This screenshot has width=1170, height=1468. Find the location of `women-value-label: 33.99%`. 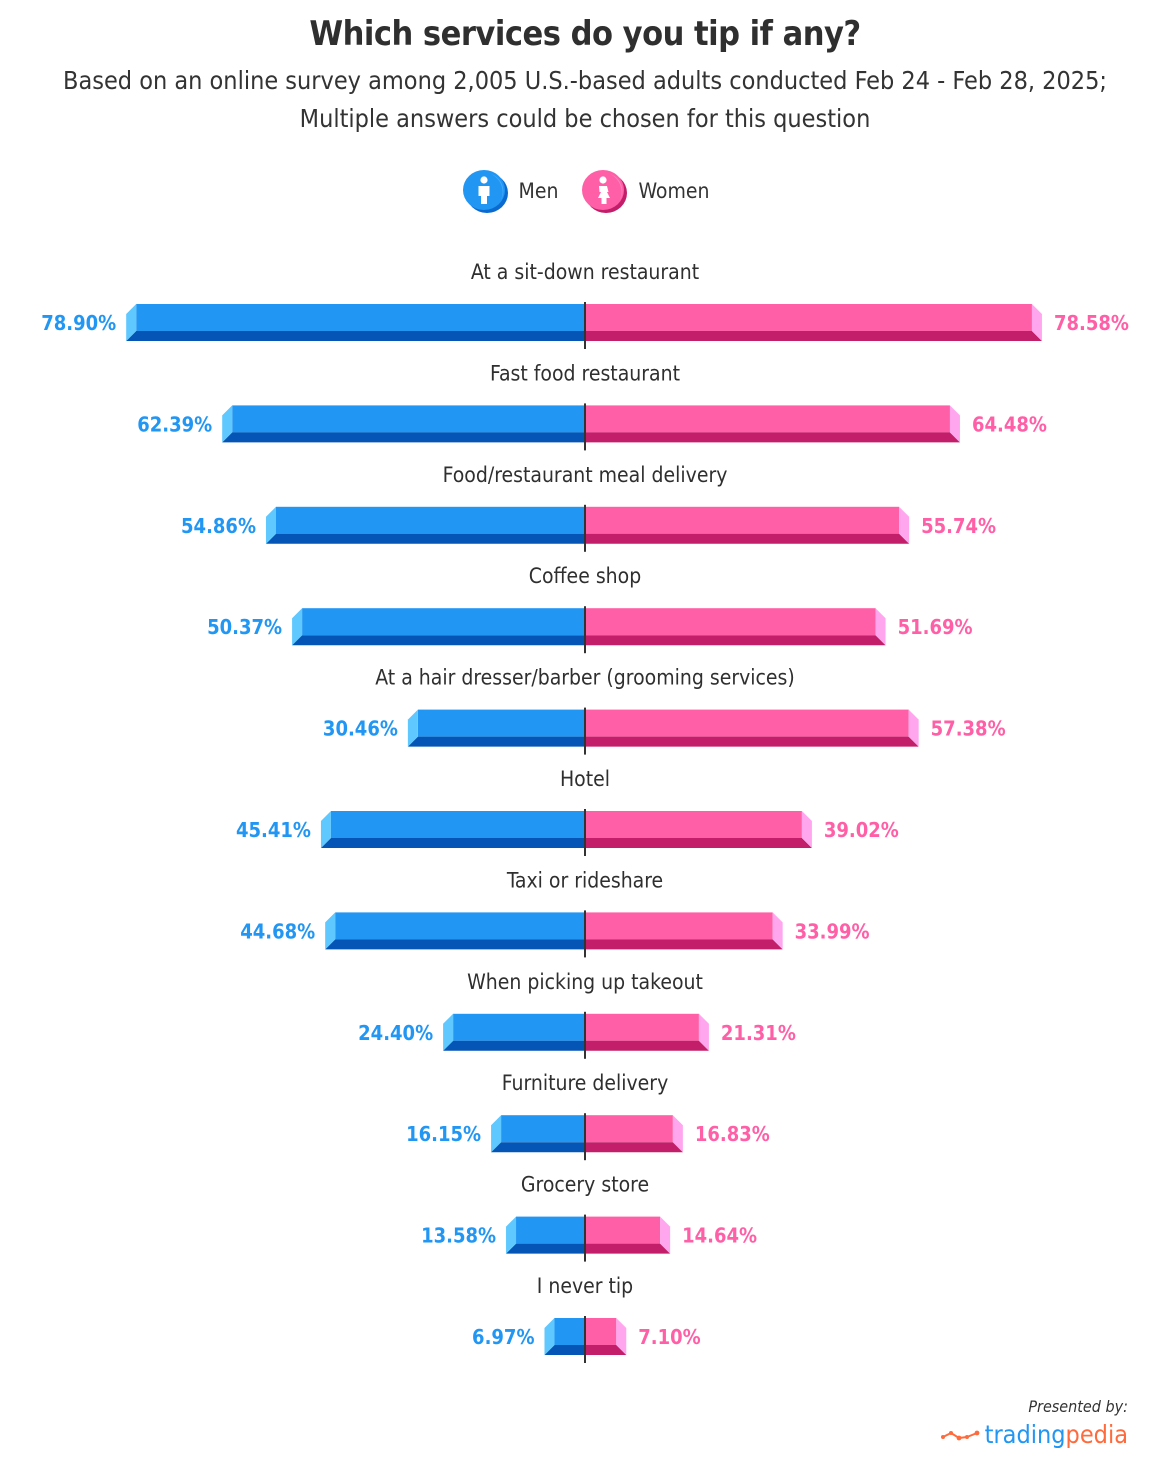

women-value-label: 33.99% is located at coordinates (832, 931).